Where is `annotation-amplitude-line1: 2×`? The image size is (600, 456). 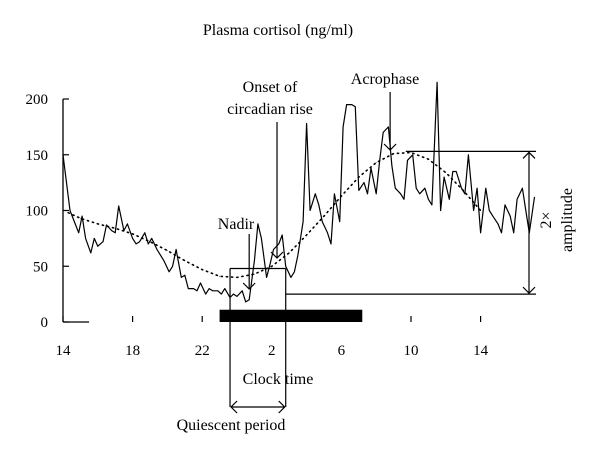
annotation-amplitude-line1: 2× is located at coordinates (546, 219).